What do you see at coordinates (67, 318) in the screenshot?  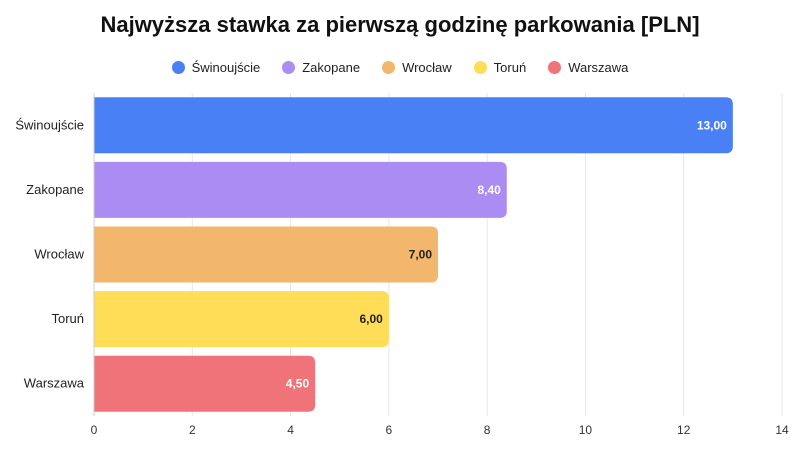 I see `y-tick-label: Toruń` at bounding box center [67, 318].